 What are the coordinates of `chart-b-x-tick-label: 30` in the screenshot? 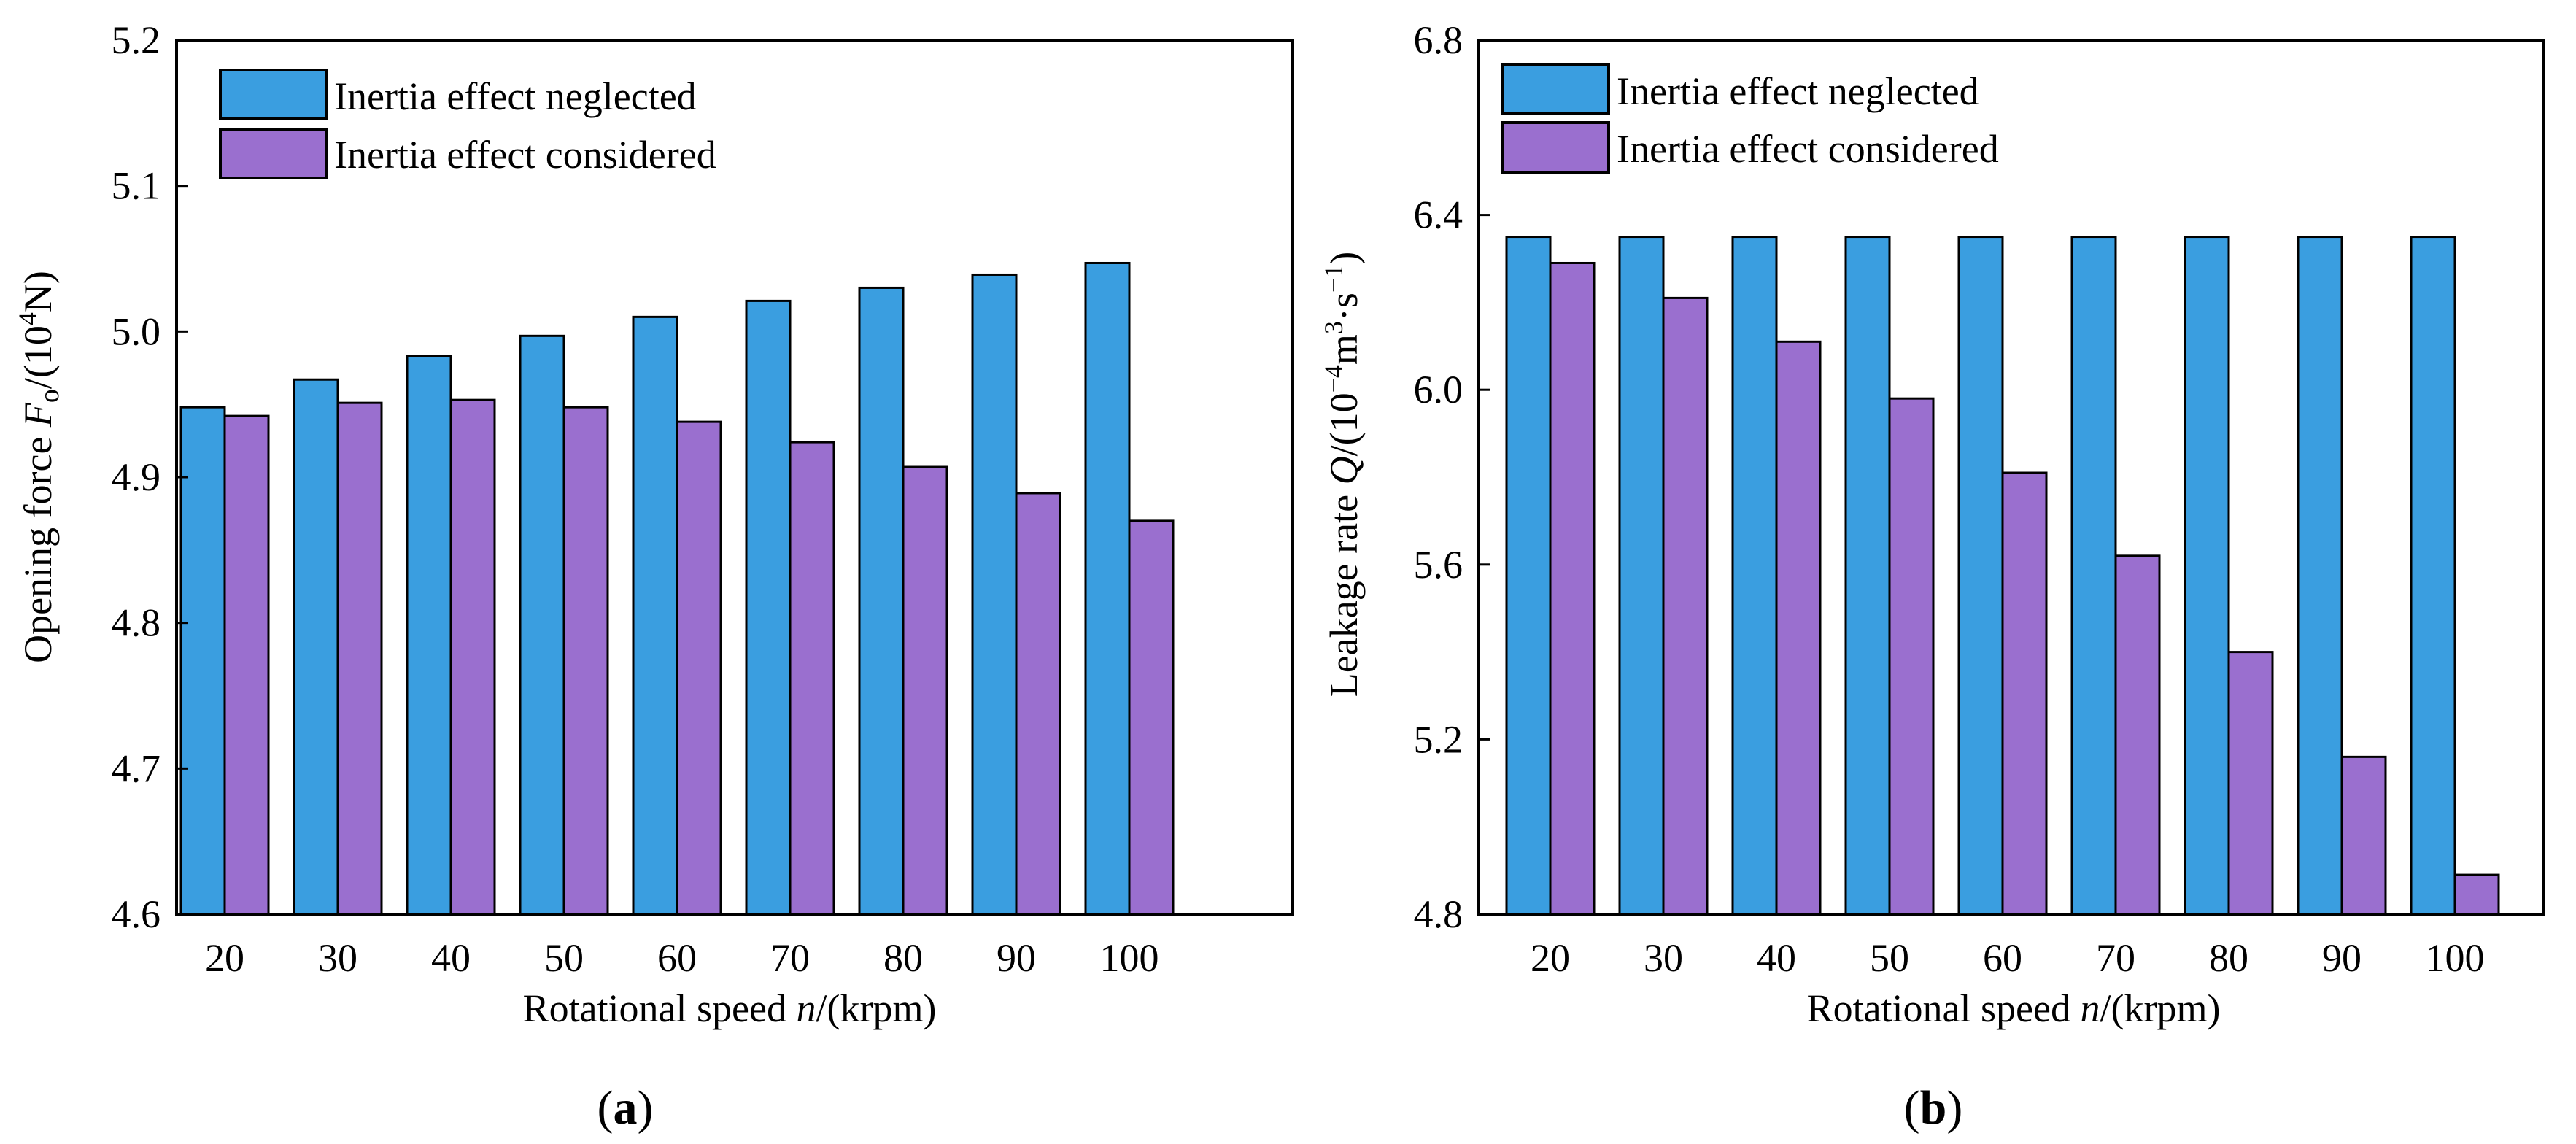 It's located at (1663, 958).